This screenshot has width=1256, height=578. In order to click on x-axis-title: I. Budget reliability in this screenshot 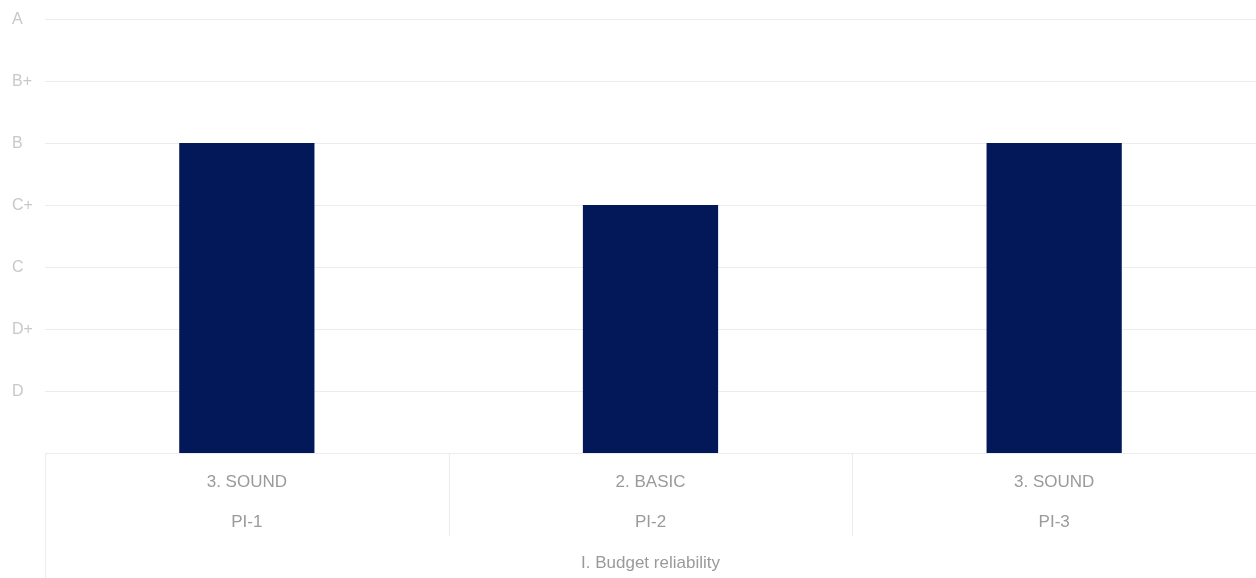, I will do `click(651, 562)`.